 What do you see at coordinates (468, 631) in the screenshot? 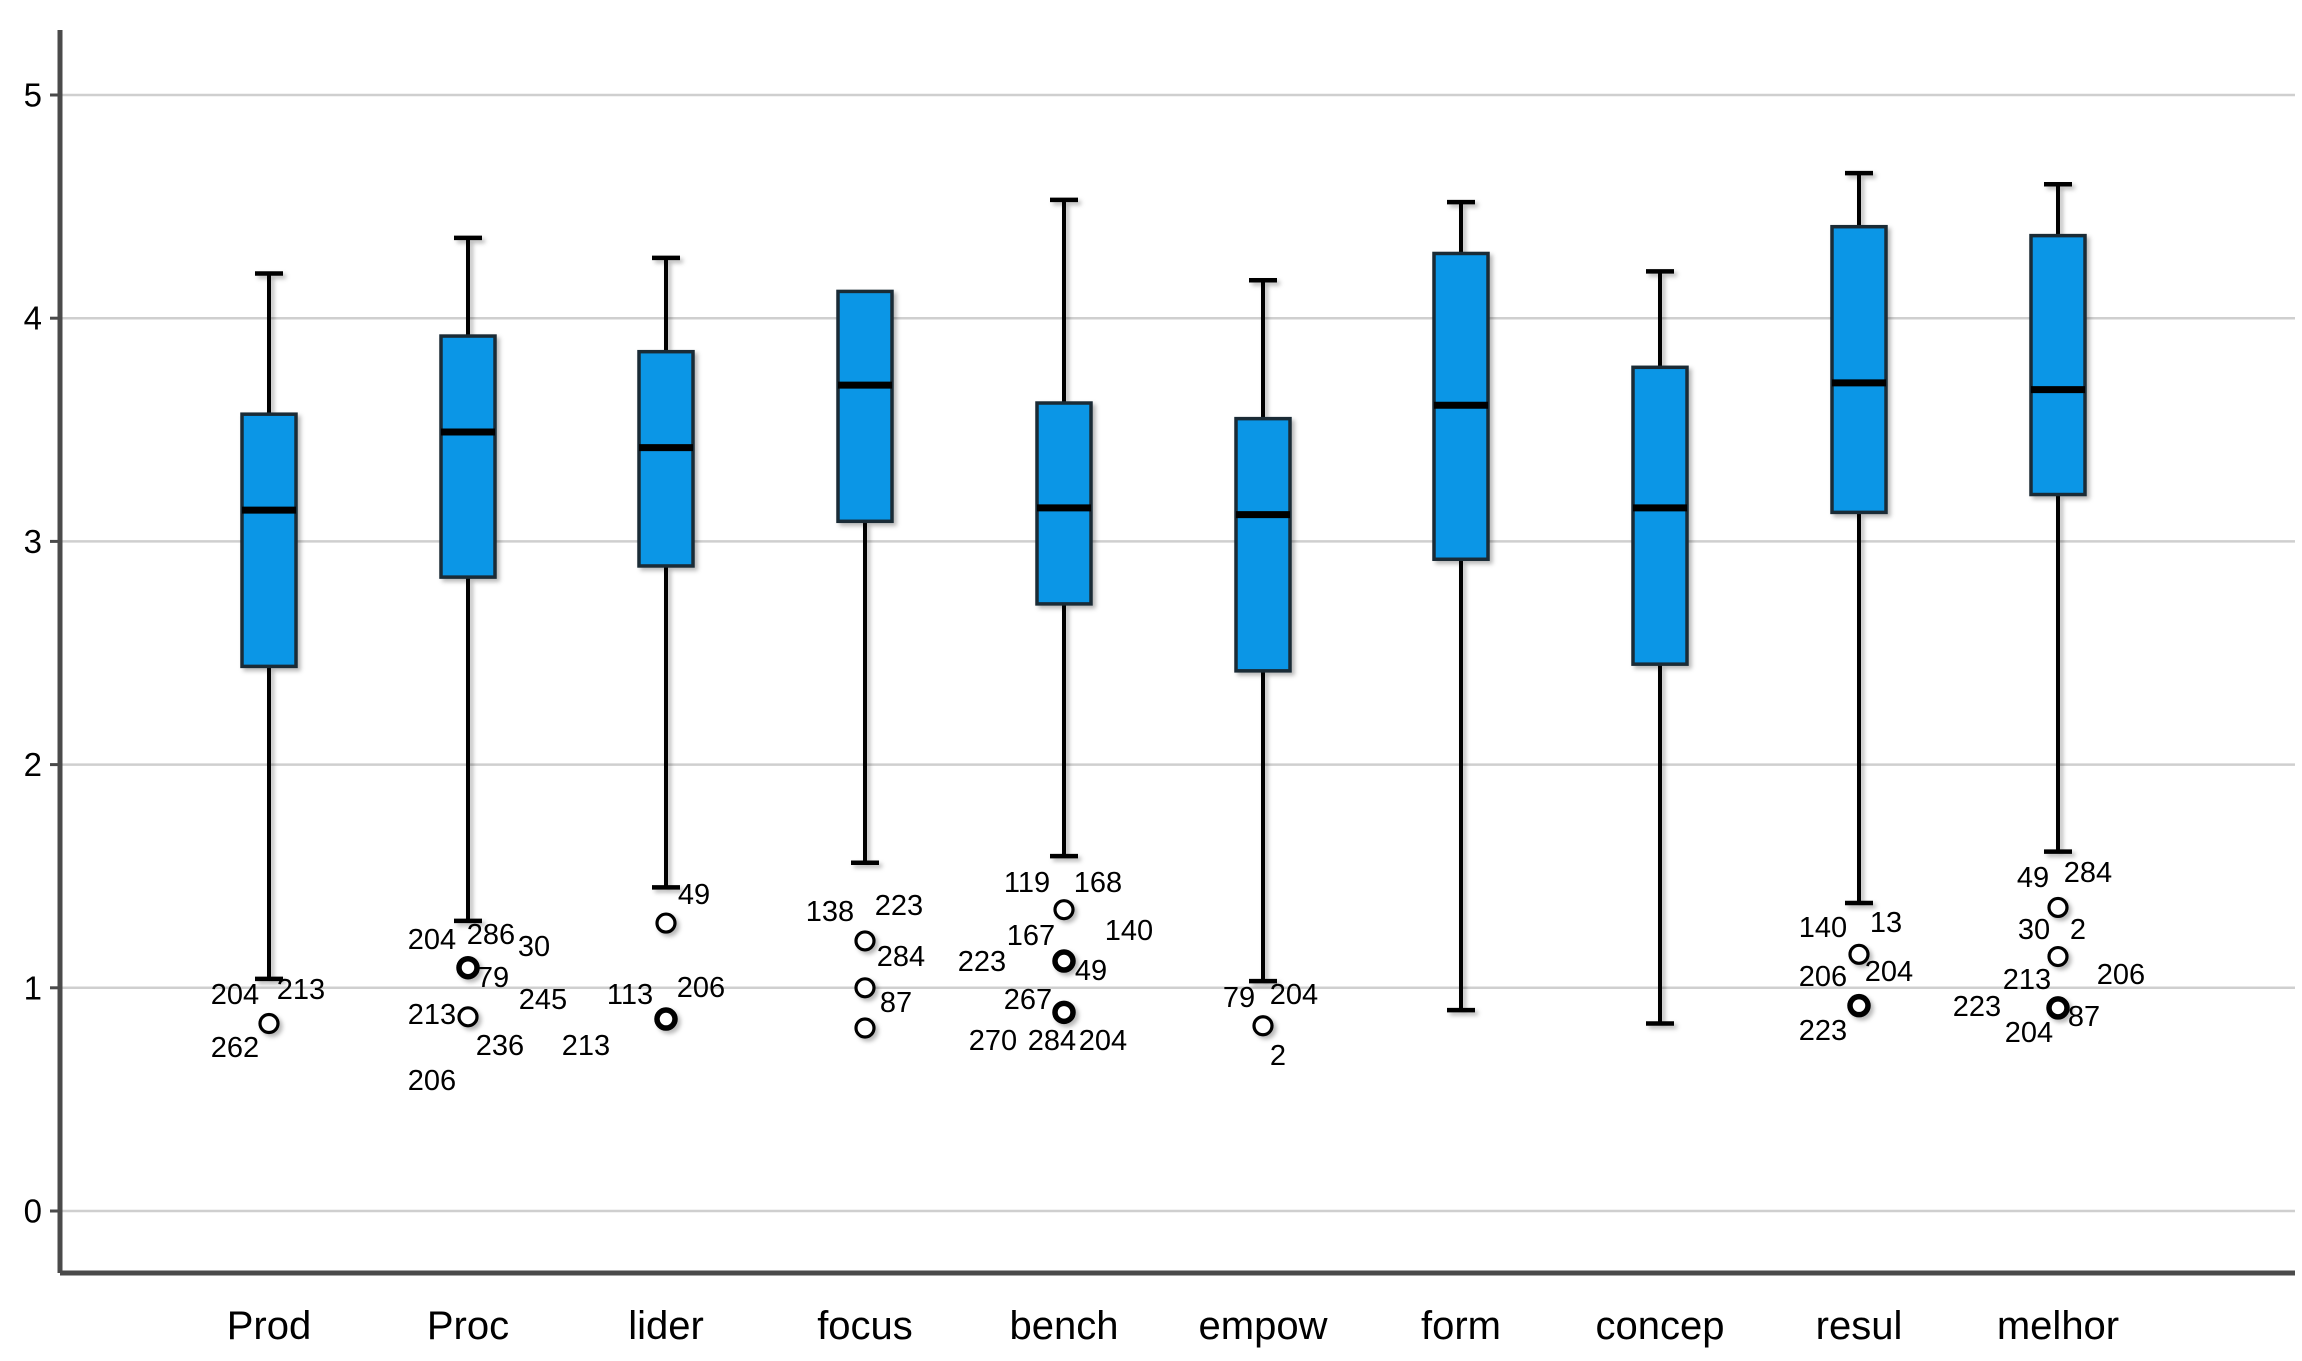
I see `box-group-Proc` at bounding box center [468, 631].